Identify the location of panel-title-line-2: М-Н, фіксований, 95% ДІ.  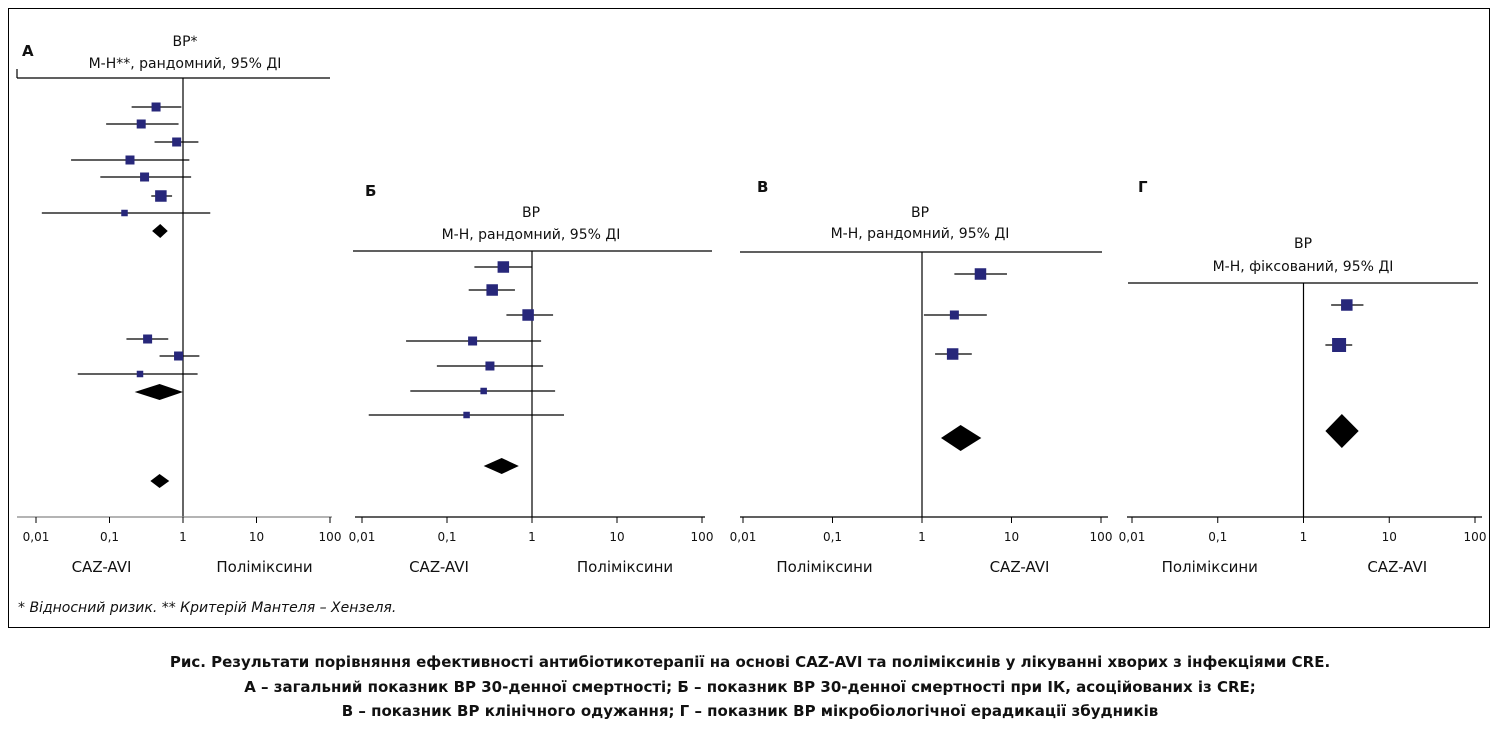
(1303, 267).